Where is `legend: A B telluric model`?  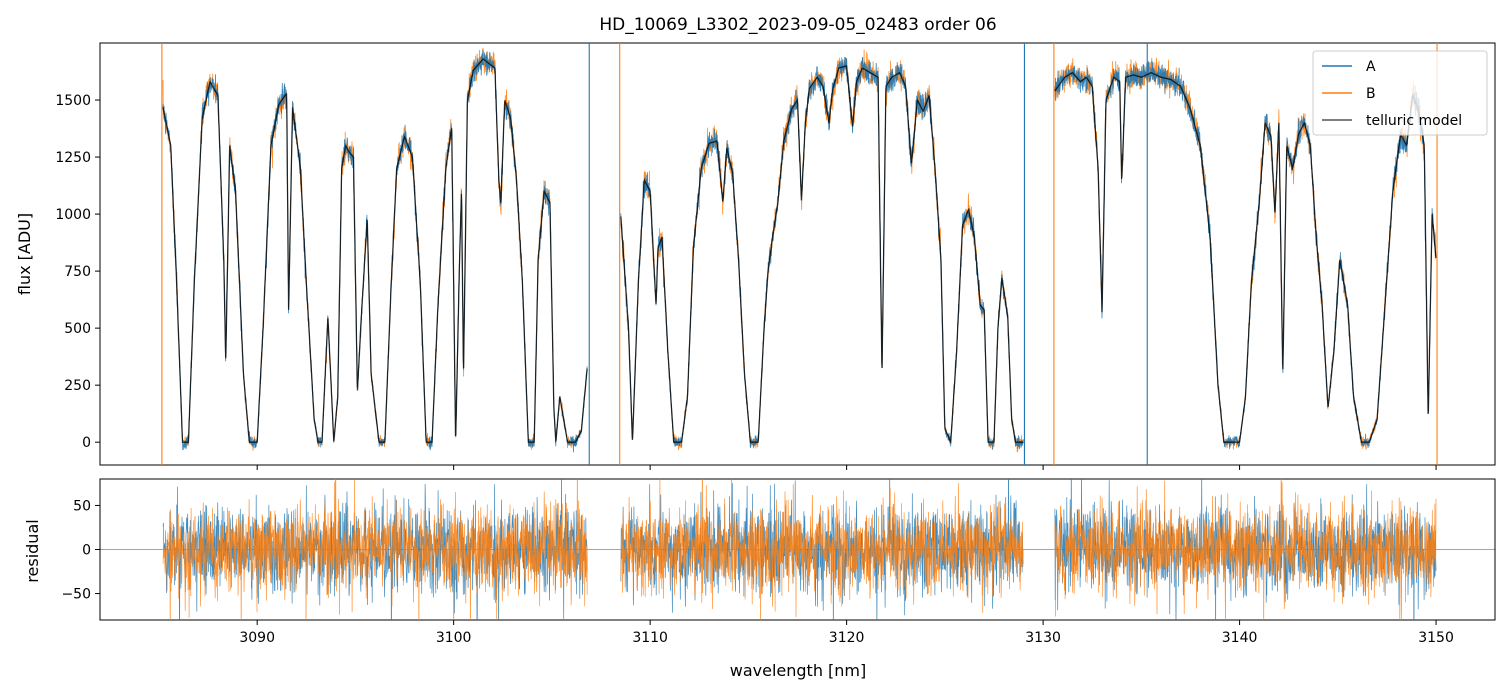 legend: A B telluric model is located at coordinates (1400, 93).